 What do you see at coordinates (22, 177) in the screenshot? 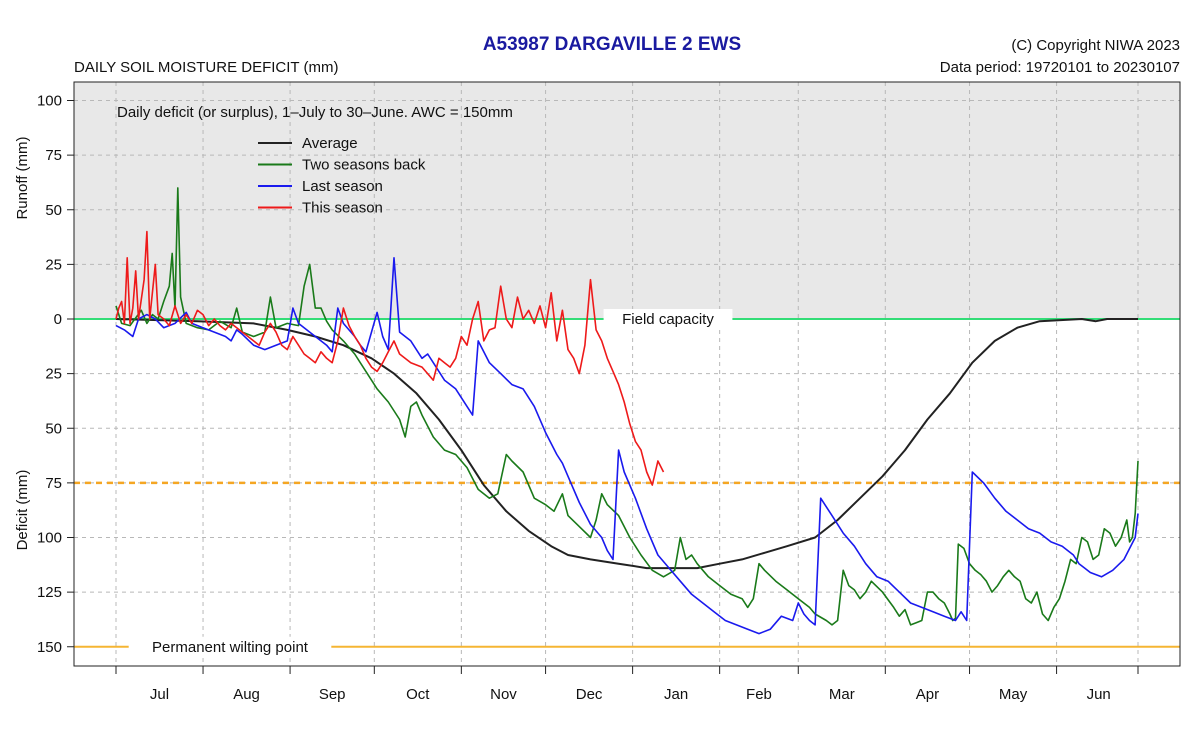
I see `y-axis-label-runoff: Runoff (mm)` at bounding box center [22, 177].